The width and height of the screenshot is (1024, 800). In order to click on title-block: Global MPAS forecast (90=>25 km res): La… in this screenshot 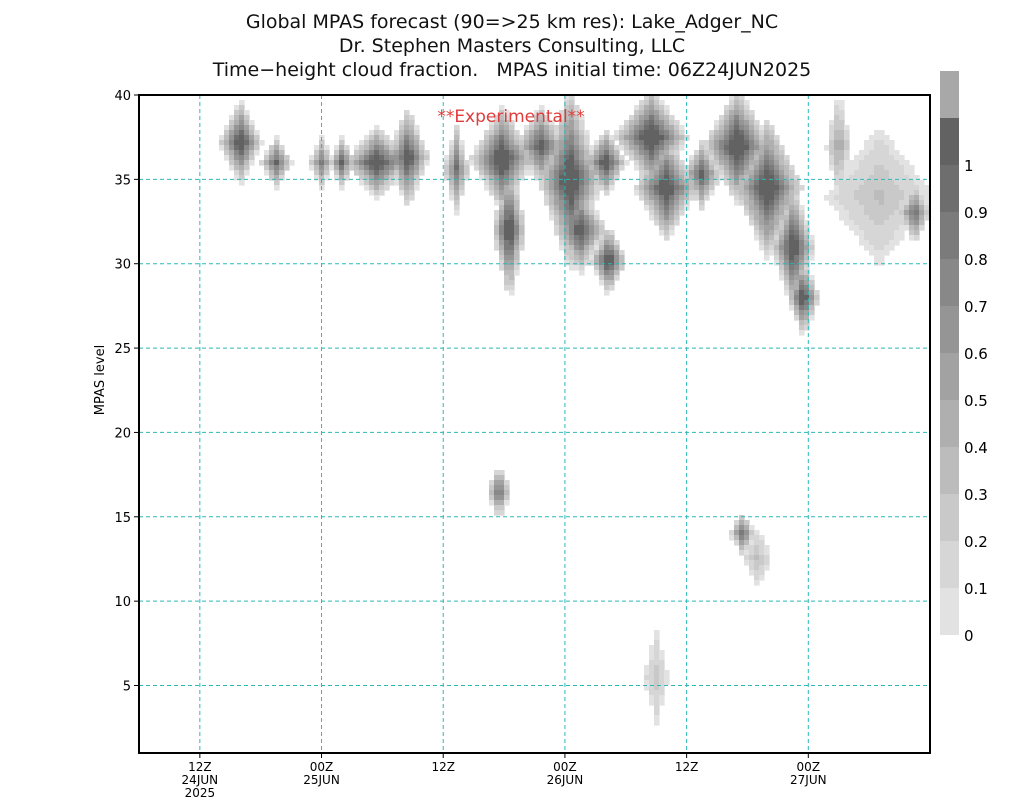, I will do `click(512, 46)`.